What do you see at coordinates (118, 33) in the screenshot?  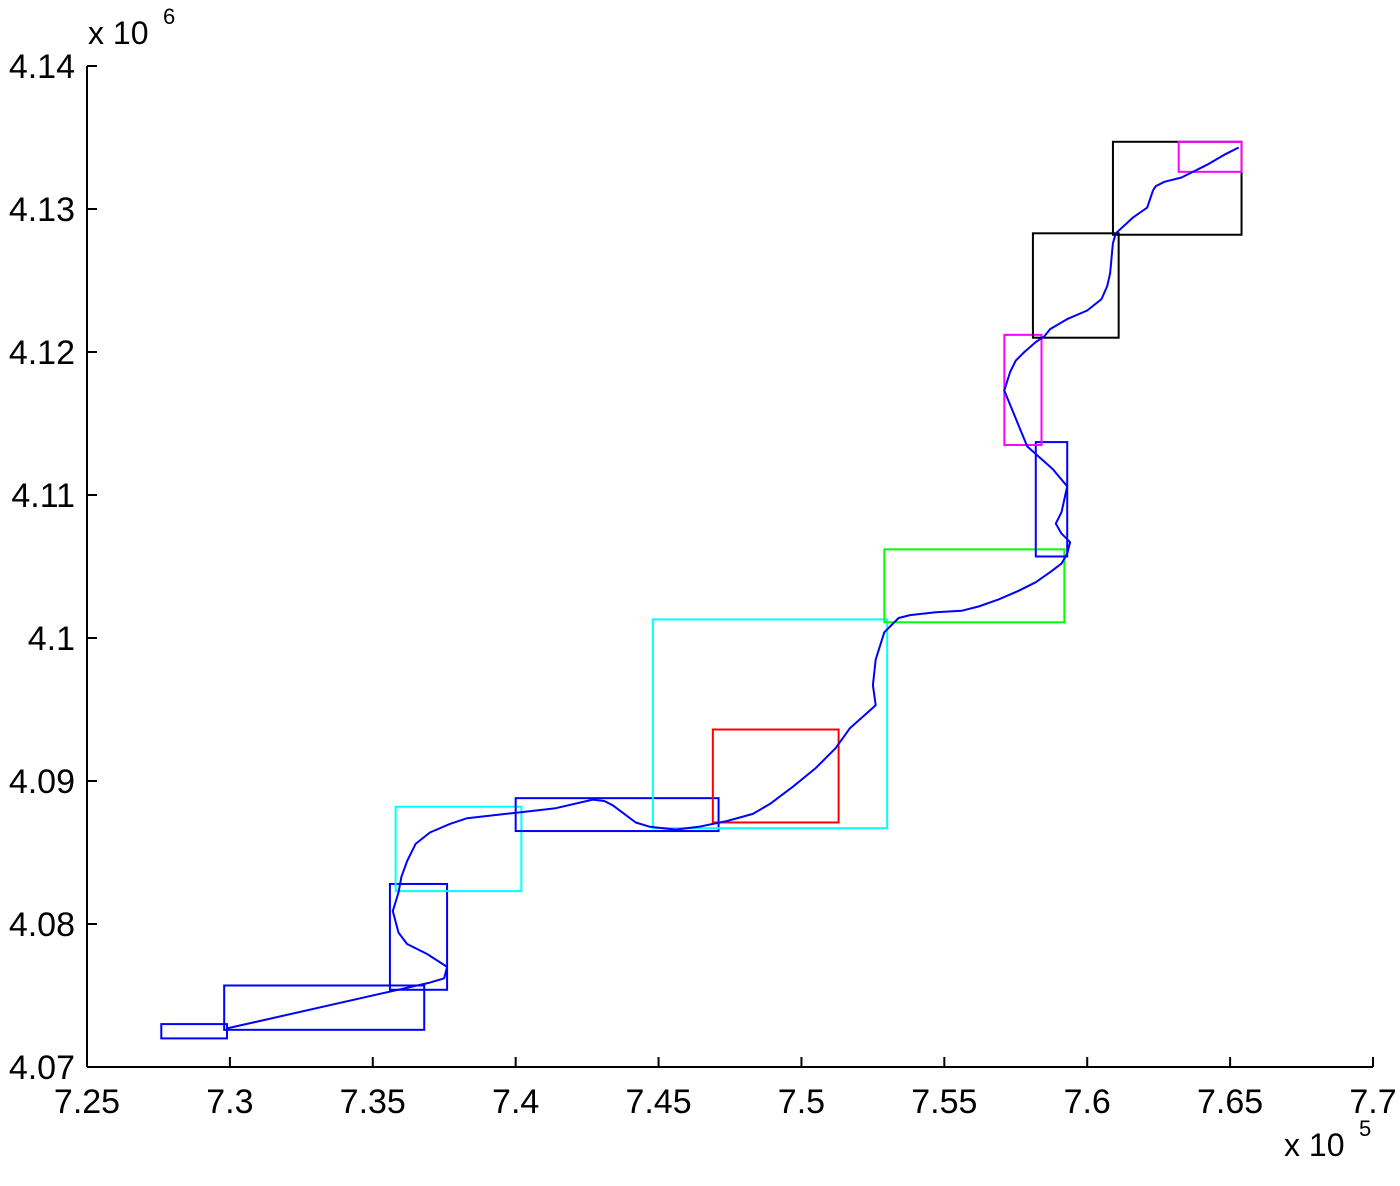 I see `y-axis-multiplier: x 10` at bounding box center [118, 33].